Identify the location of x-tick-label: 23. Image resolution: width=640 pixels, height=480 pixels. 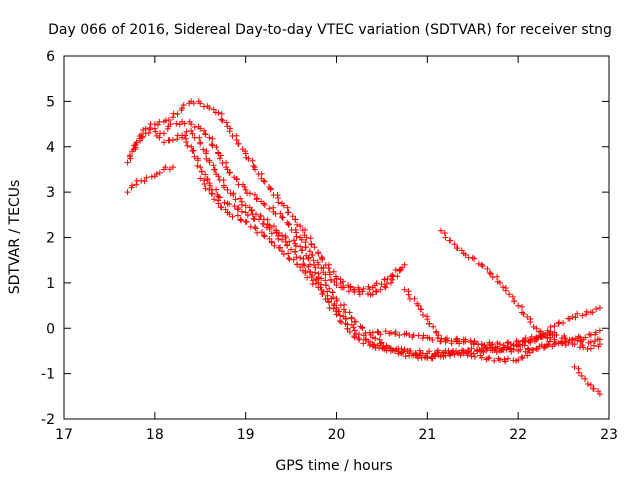
(609, 435).